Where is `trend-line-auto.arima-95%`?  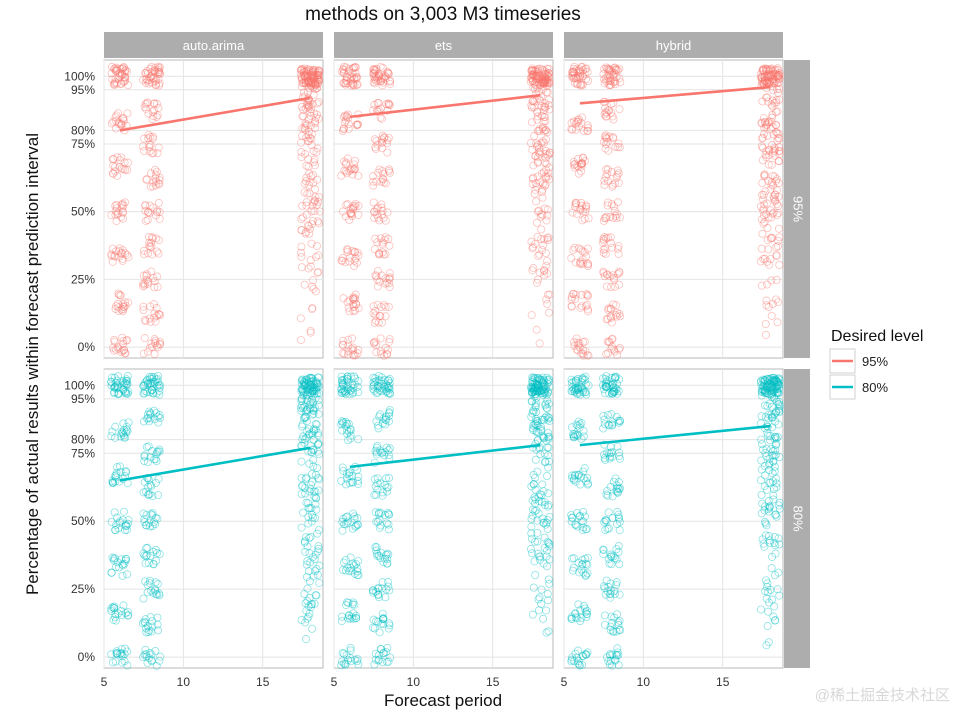 trend-line-auto.arima-95% is located at coordinates (215, 114).